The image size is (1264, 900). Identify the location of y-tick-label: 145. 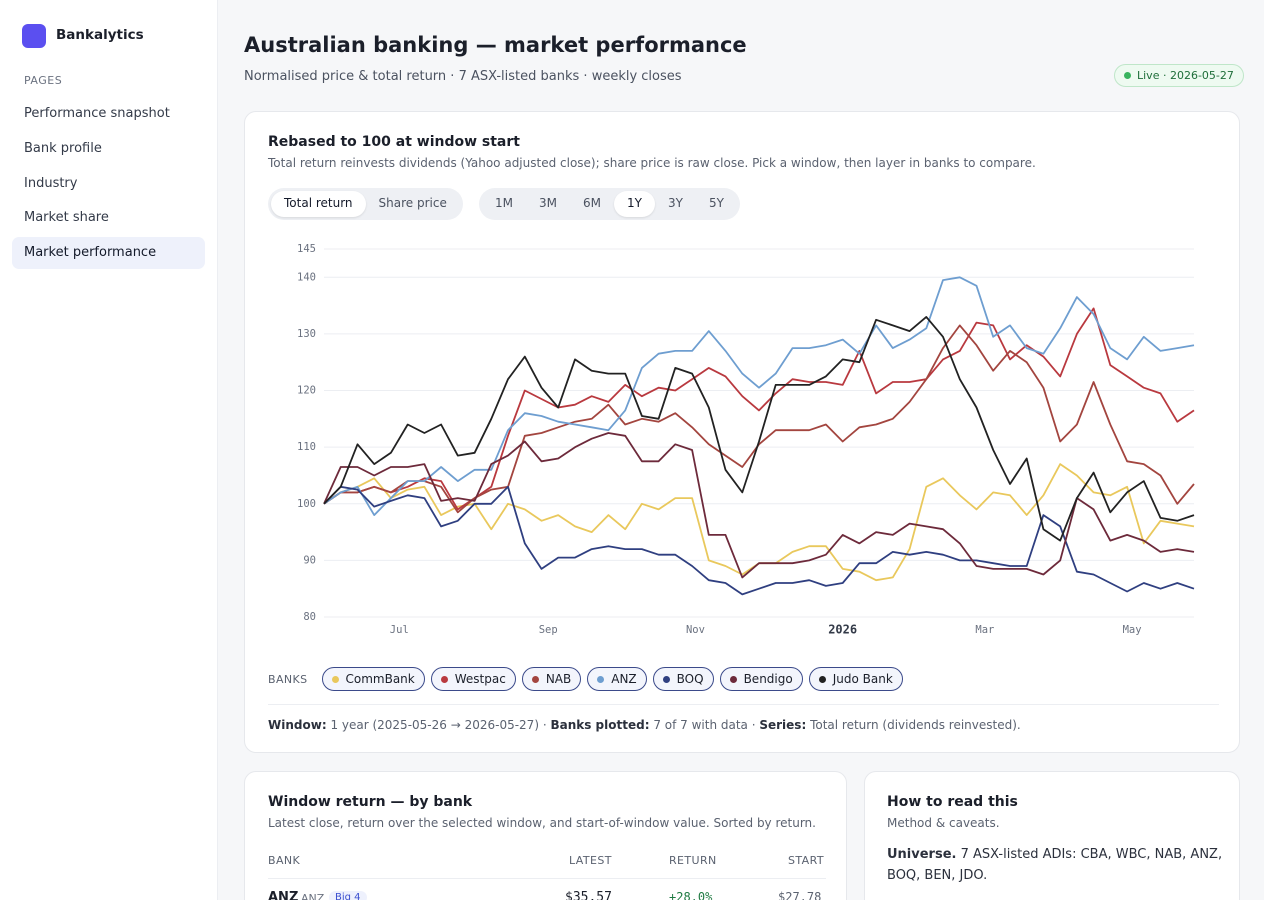
(306, 249).